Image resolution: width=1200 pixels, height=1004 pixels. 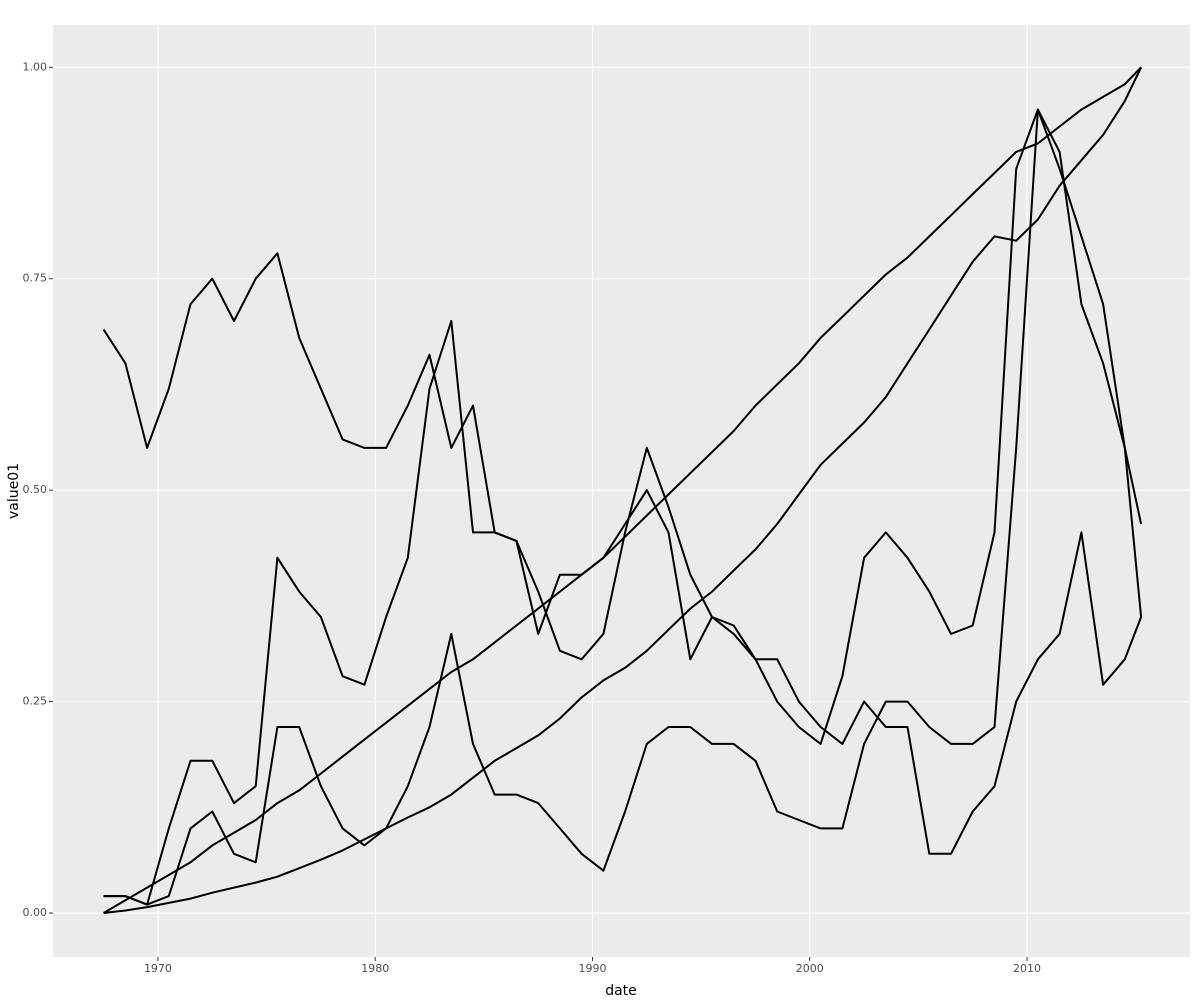 I want to click on x-tick-label: 1990, so click(x=592, y=968).